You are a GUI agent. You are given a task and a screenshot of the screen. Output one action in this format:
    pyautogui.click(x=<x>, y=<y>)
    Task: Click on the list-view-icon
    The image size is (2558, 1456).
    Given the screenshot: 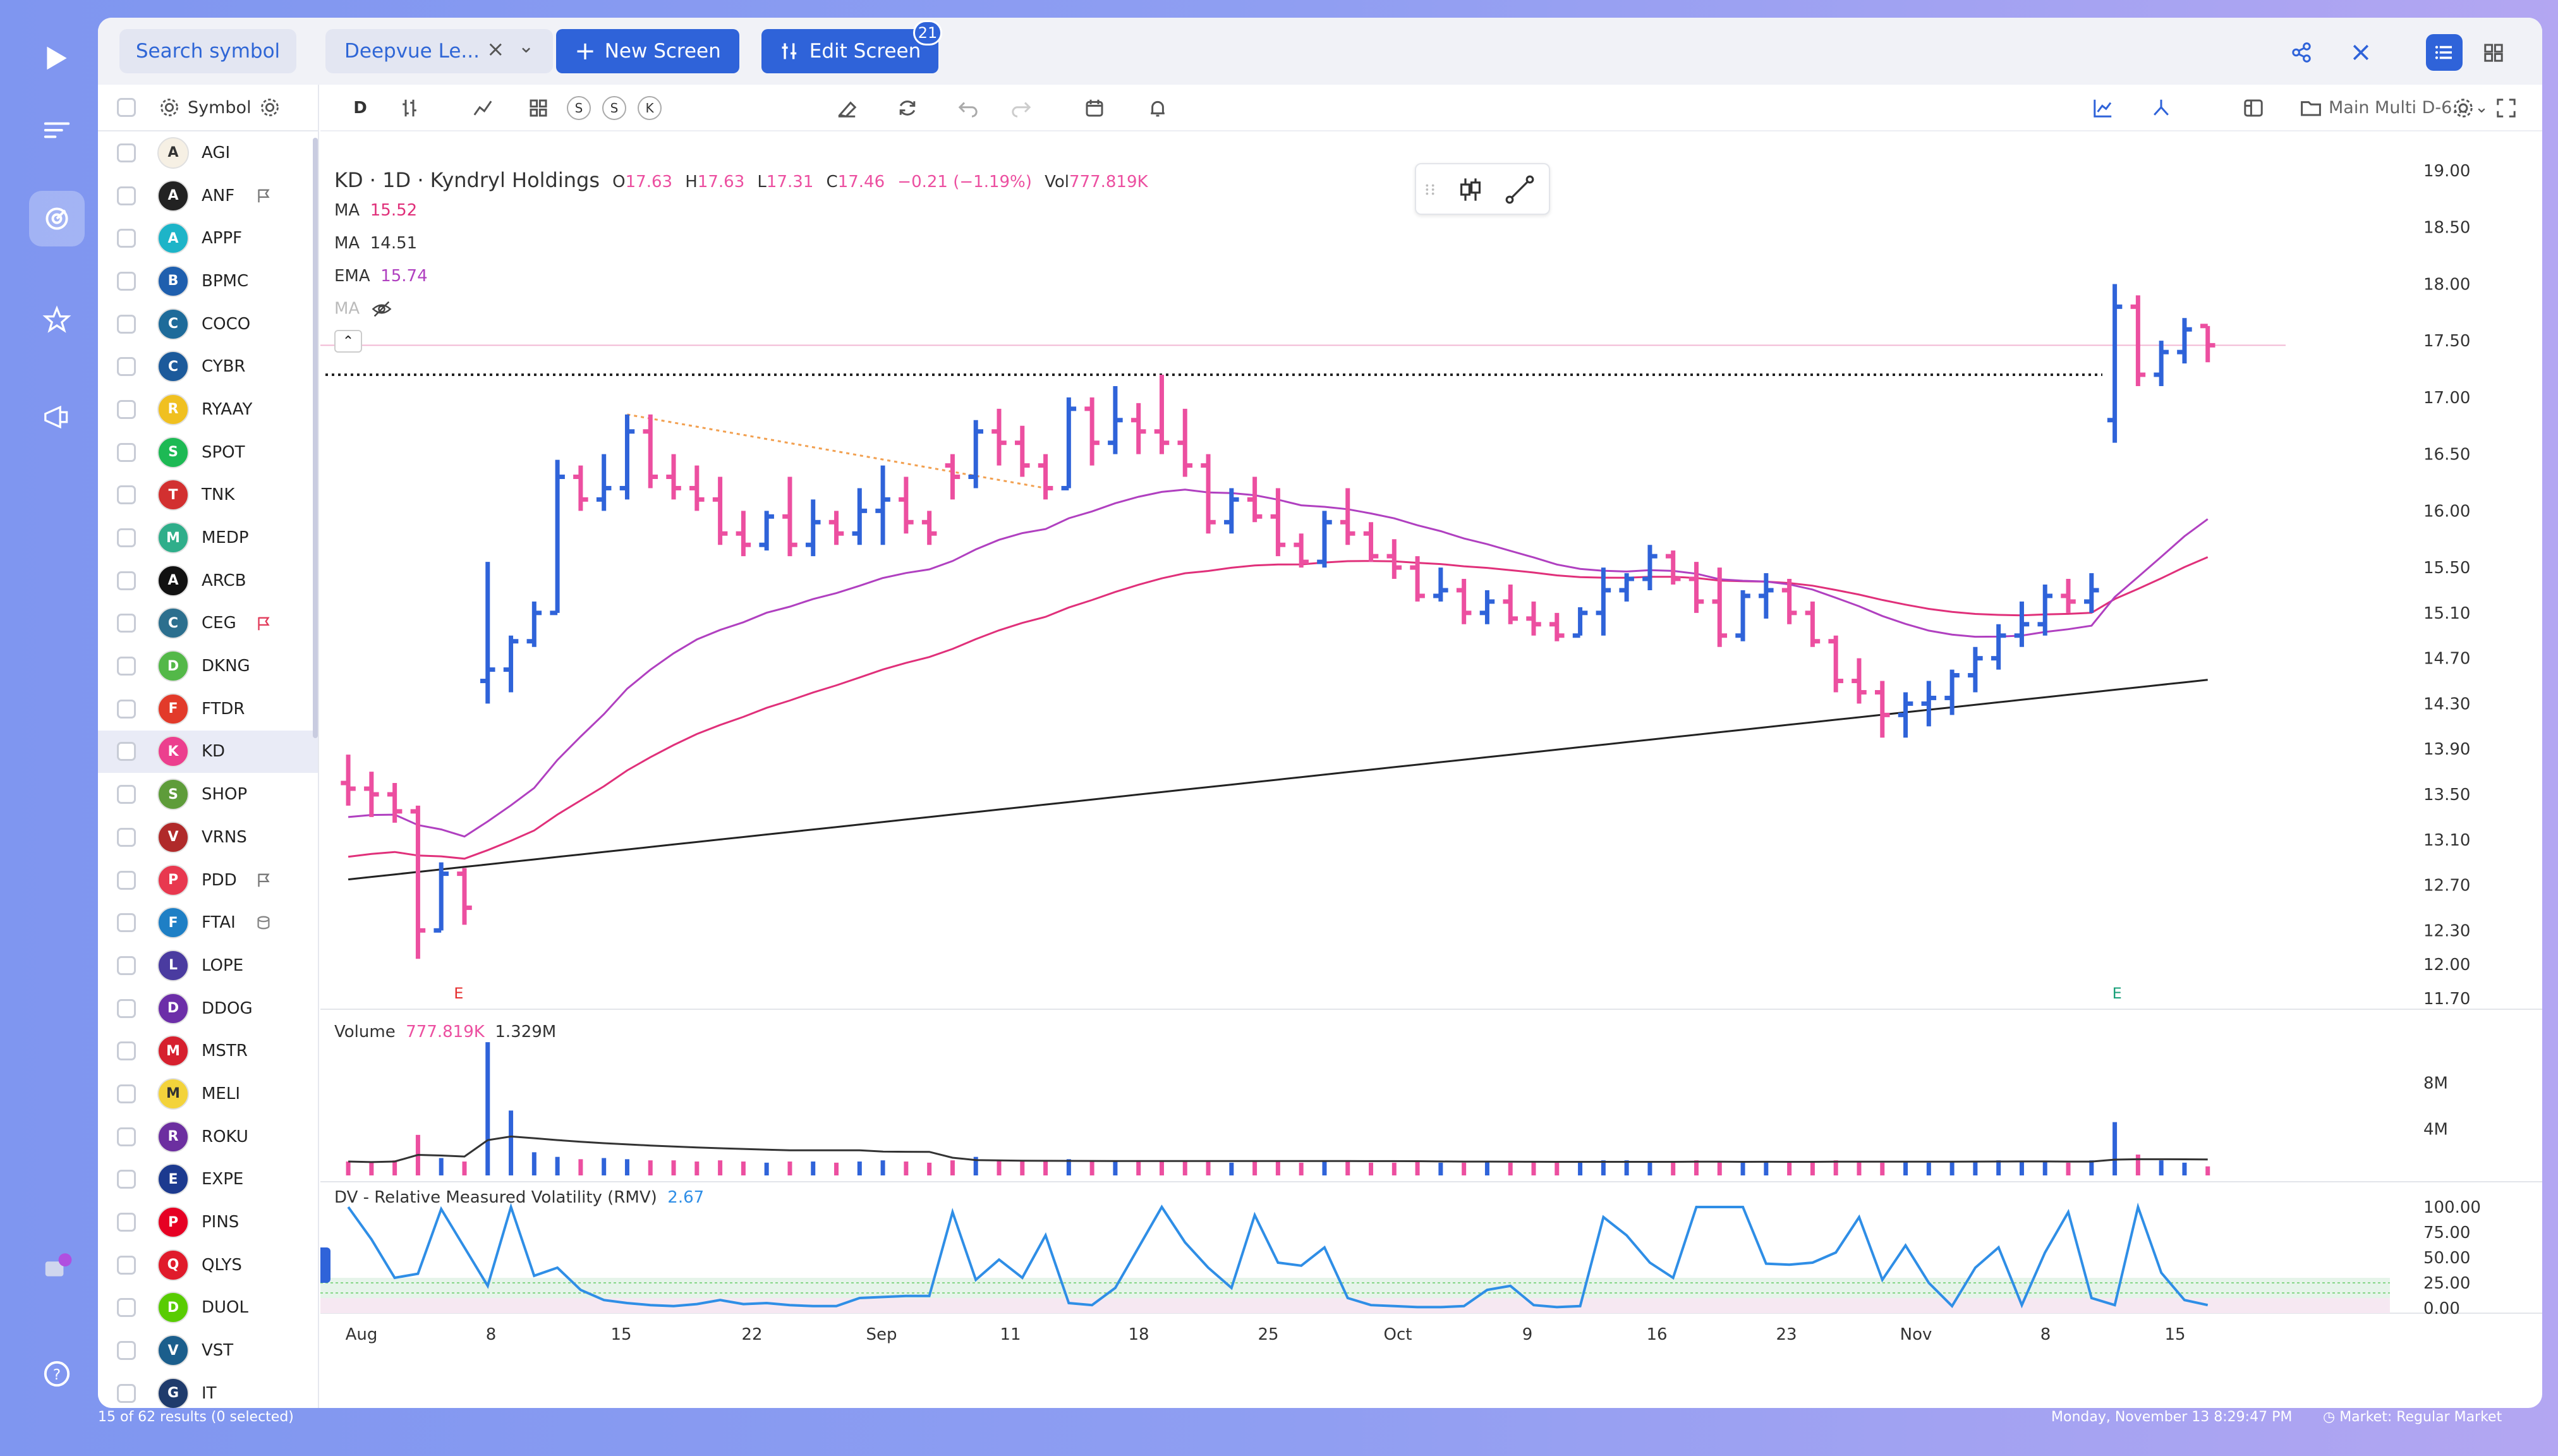 What is the action you would take?
    pyautogui.click(x=2444, y=52)
    